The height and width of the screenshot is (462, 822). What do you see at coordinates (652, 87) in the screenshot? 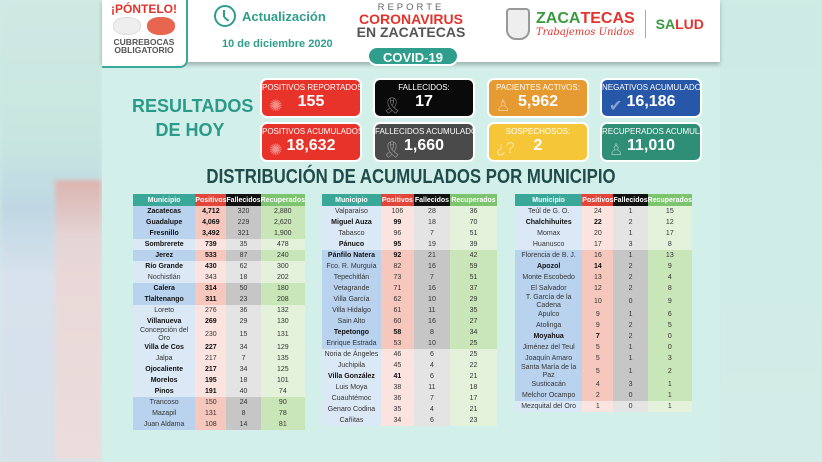
I see `stat-label: NEGATIVOS ACUMULADOS:` at bounding box center [652, 87].